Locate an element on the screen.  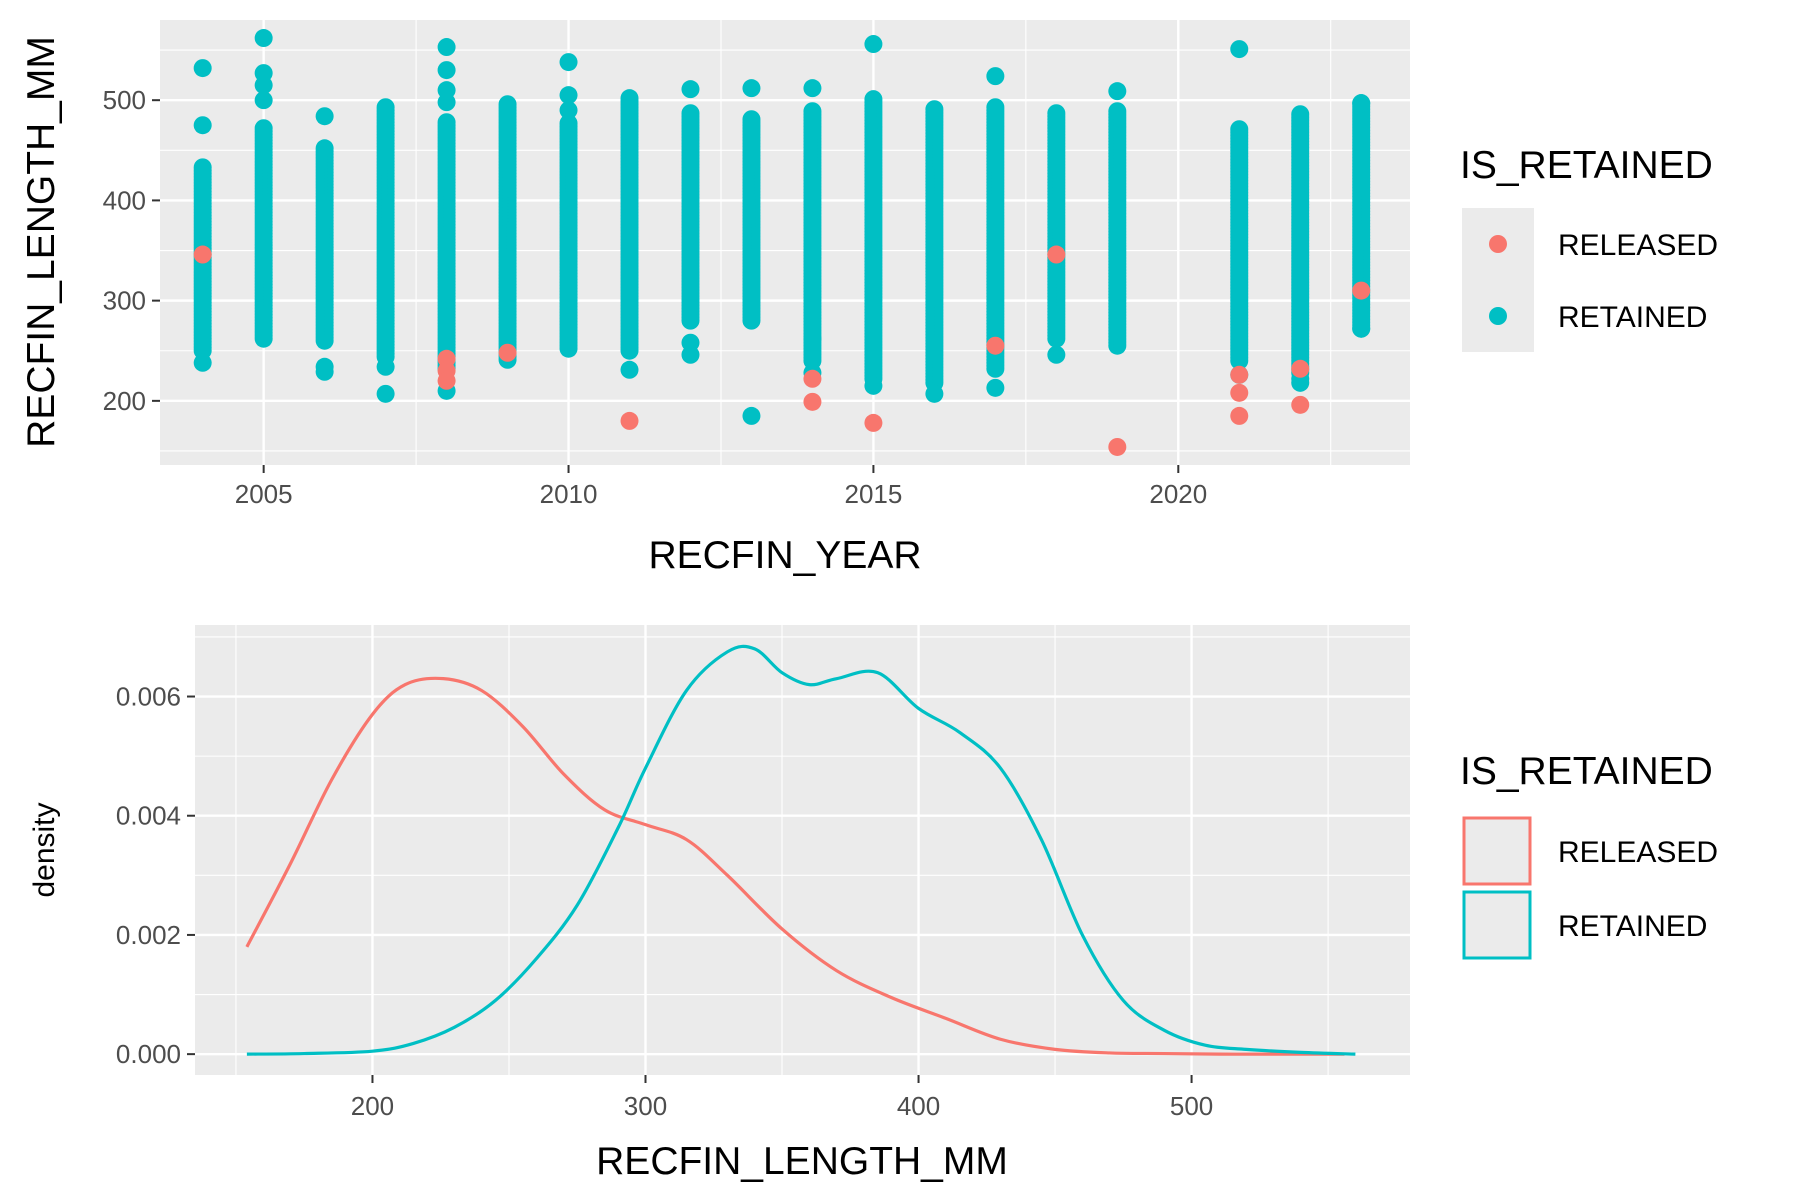
scatter-legend-dot-released is located at coordinates (1498, 244).